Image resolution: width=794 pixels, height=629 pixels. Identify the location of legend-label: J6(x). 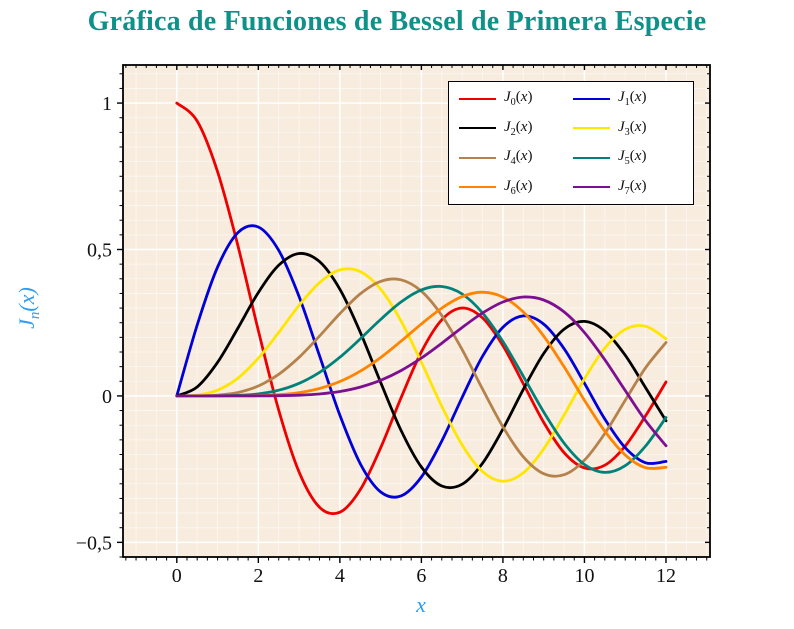
(518, 187).